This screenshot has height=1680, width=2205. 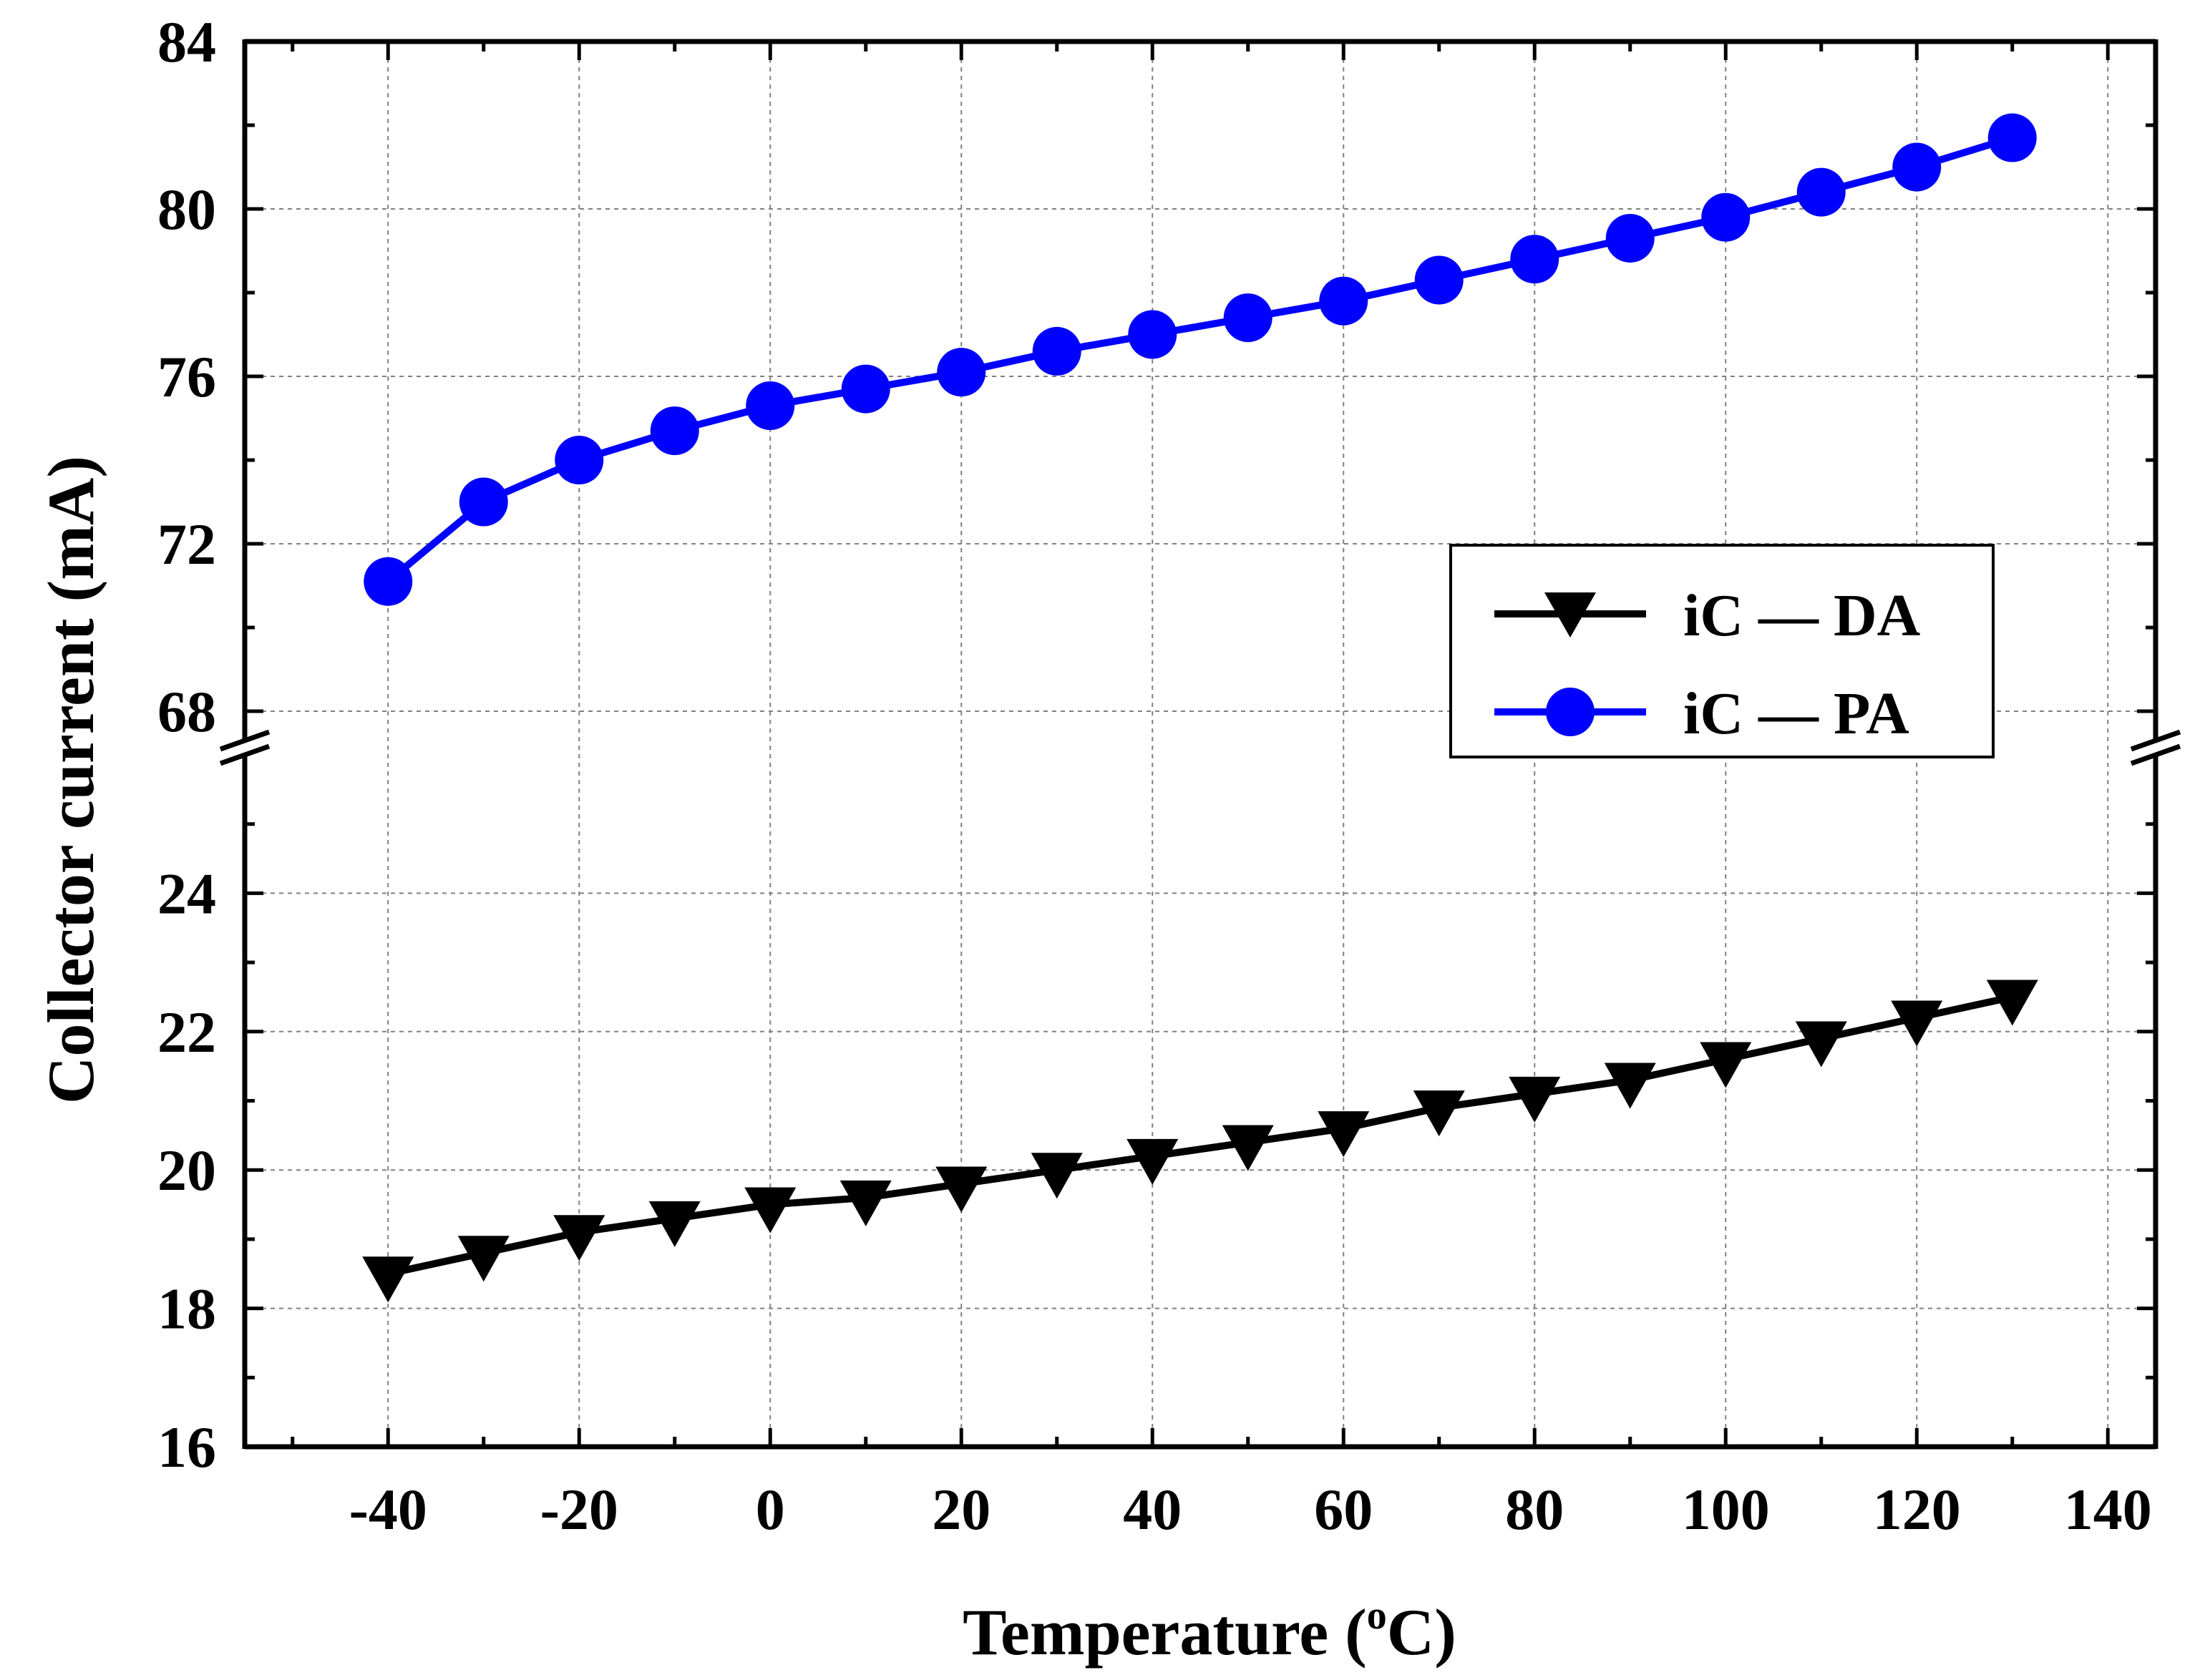 What do you see at coordinates (961, 1509) in the screenshot?
I see `x-tick-label: 20` at bounding box center [961, 1509].